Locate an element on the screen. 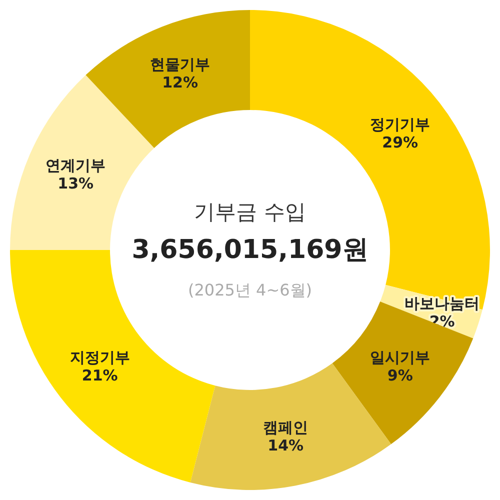 The width and height of the screenshot is (500, 500). annotation: (2025년 4~6월) is located at coordinates (250, 290).